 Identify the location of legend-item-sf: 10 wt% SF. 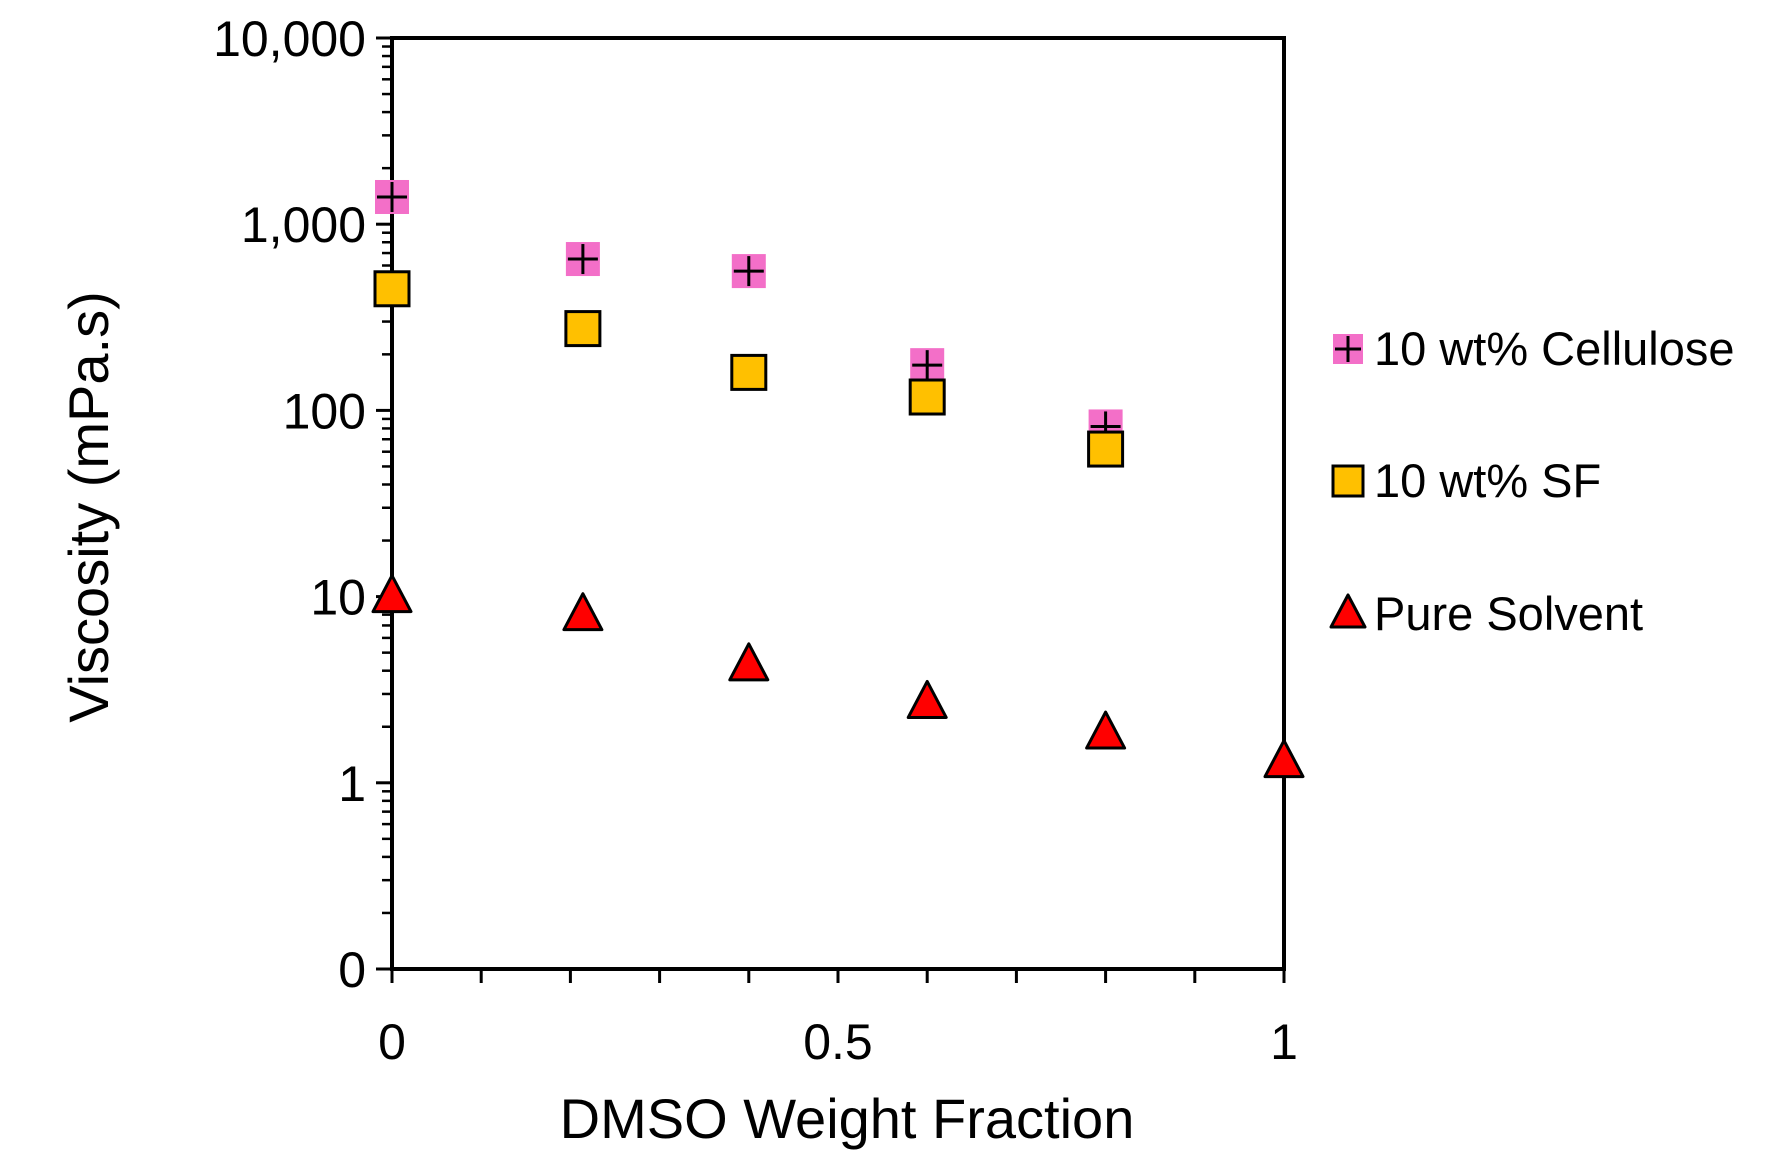
(1466, 480).